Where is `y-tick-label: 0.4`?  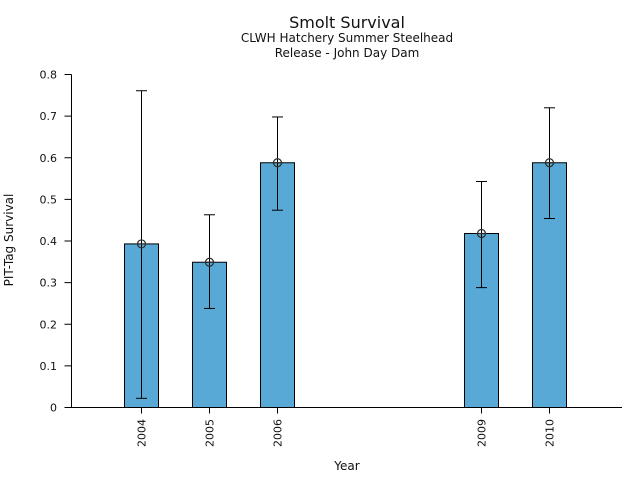 y-tick-label: 0.4 is located at coordinates (49, 241).